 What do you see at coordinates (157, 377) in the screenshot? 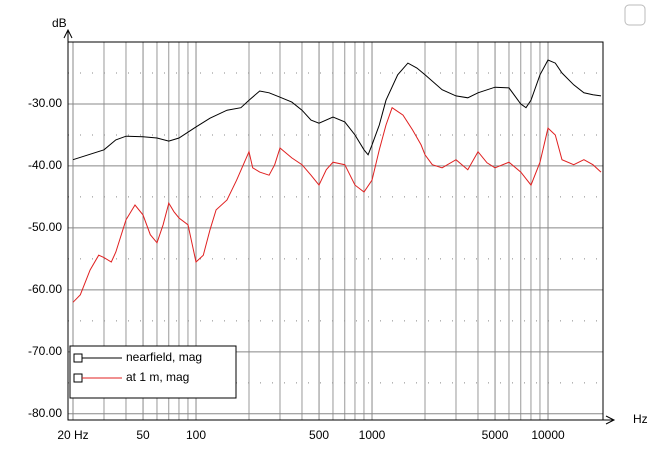
I see `legend-label: at 1 m, mag` at bounding box center [157, 377].